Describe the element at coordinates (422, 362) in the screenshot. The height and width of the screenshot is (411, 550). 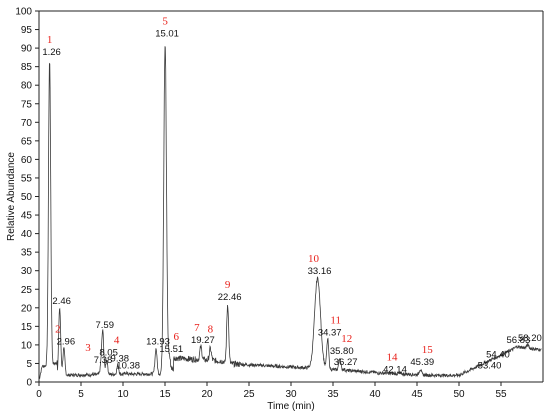
I see `peak-rt-label: 45.39` at that location.